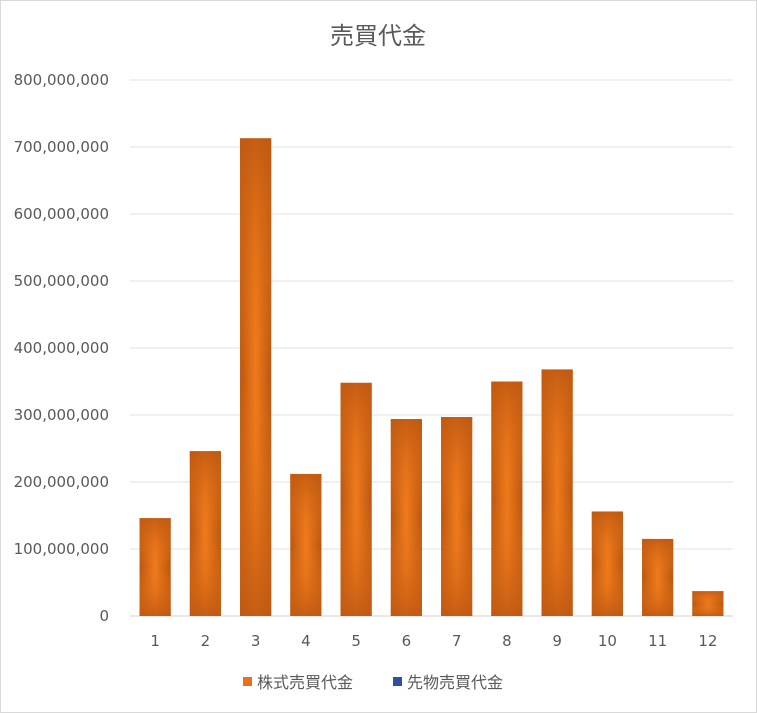  I want to click on x-tick-label: 12, so click(707, 641).